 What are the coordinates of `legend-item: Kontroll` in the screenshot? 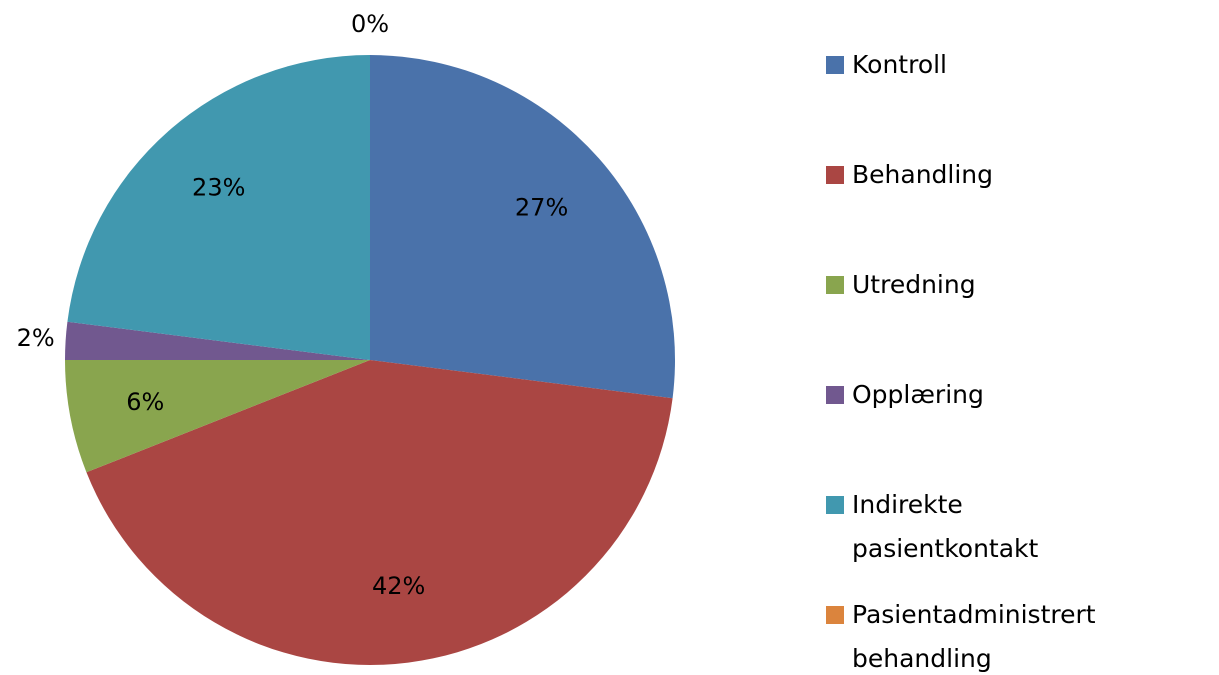 It's located at (1021, 65).